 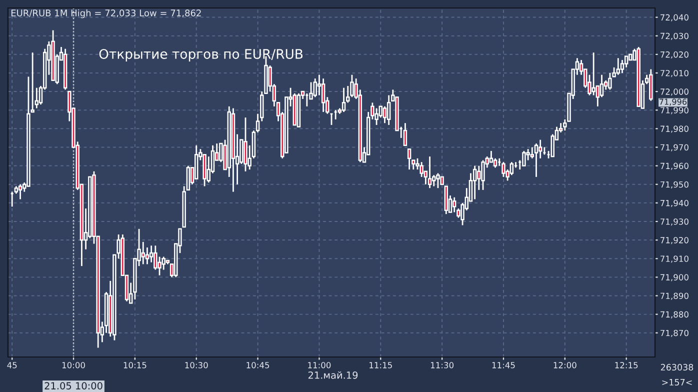 What do you see at coordinates (73, 365) in the screenshot?
I see `x-tick-label: 10:00` at bounding box center [73, 365].